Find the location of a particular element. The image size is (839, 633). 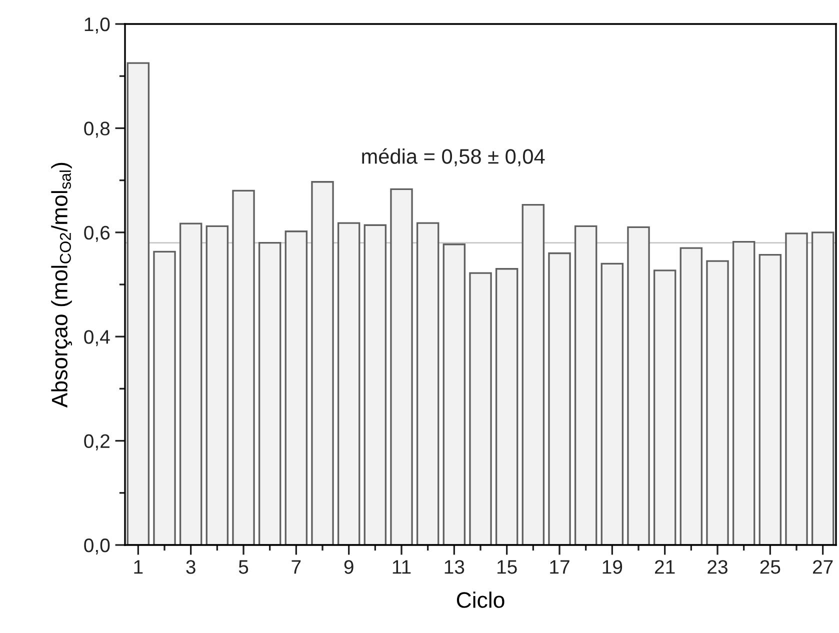

x-axis-title: Ciclo is located at coordinates (480, 600).